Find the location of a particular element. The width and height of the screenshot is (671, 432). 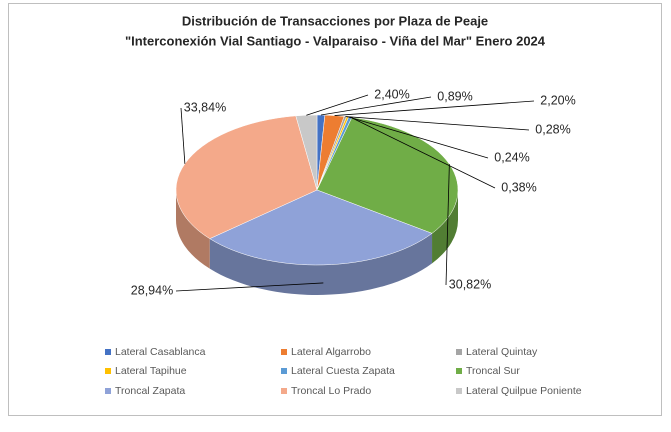

legend-label: Lateral Tapihue is located at coordinates (151, 371).